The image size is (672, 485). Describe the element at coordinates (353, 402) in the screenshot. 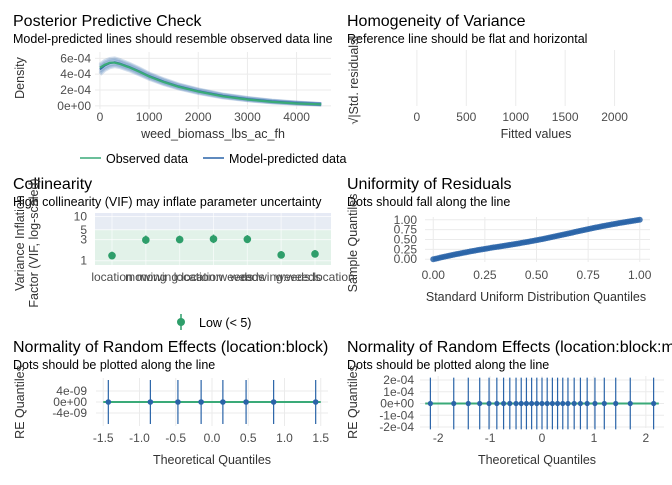

I see `re2-ylabel: RE Quantiles` at that location.